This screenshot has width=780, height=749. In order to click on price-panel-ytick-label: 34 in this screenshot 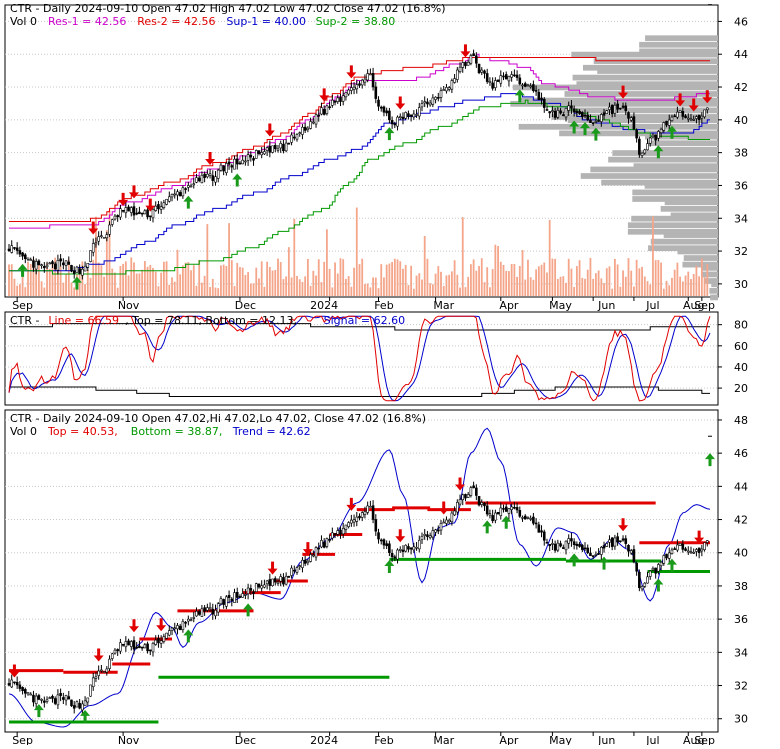, I will do `click(741, 218)`.